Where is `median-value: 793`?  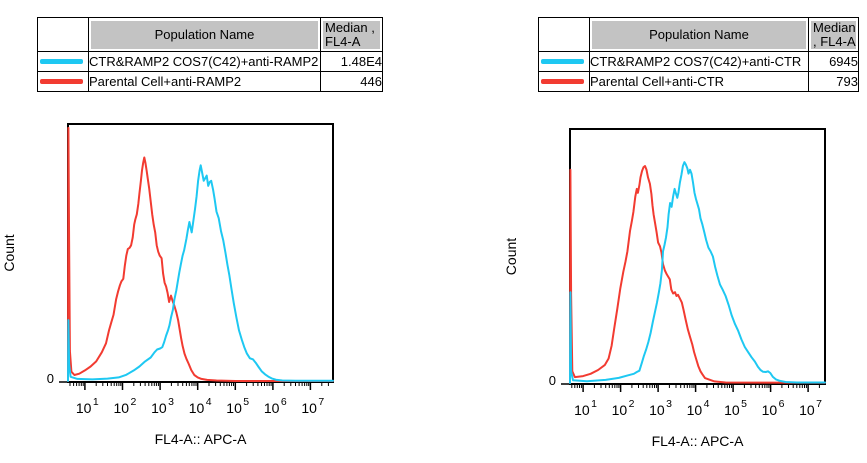 median-value: 793 is located at coordinates (833, 81).